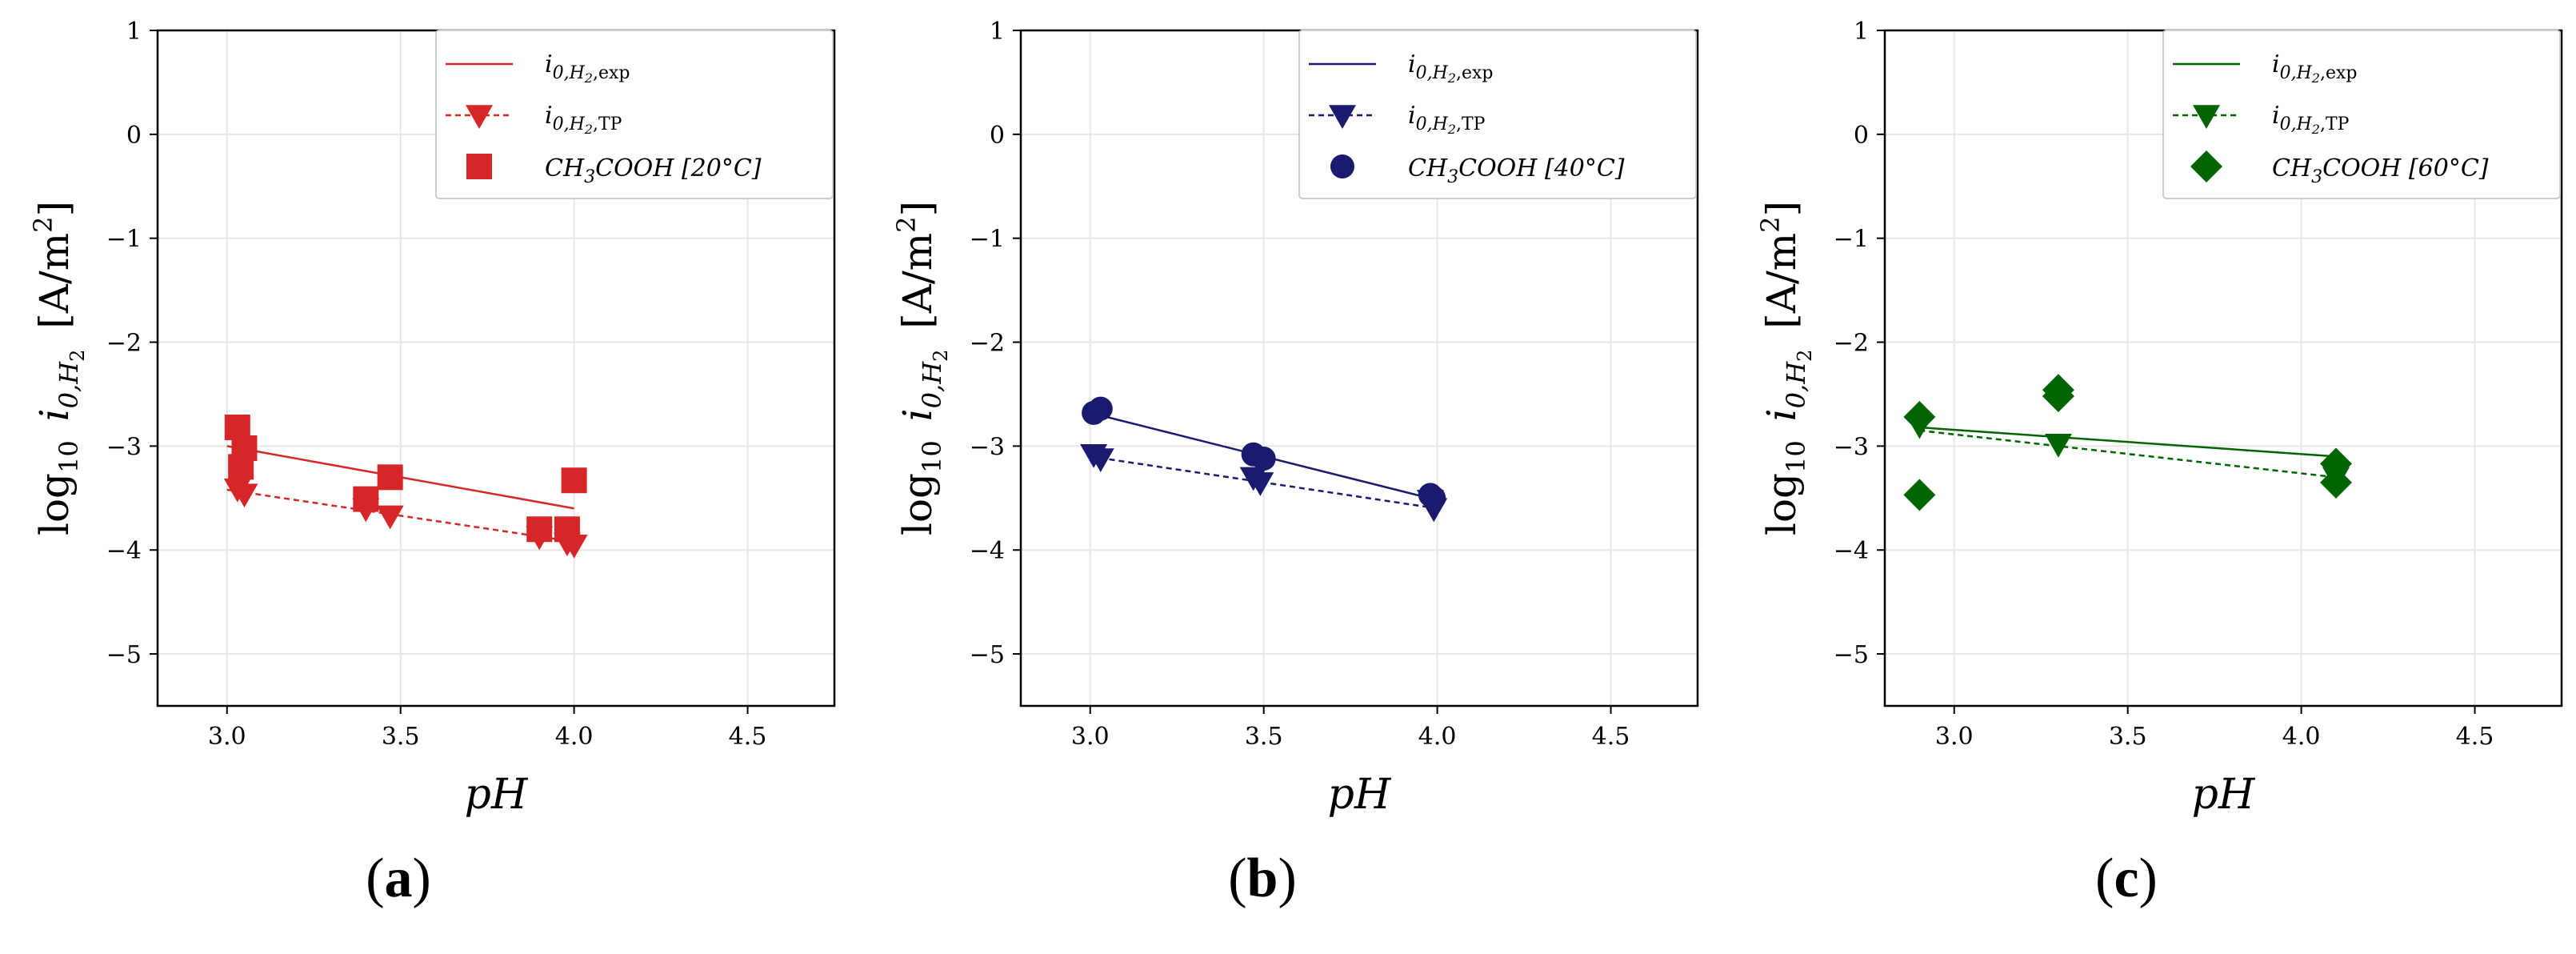 This screenshot has width=2576, height=954. What do you see at coordinates (398, 878) in the screenshot?
I see `panel-label: (a)` at bounding box center [398, 878].